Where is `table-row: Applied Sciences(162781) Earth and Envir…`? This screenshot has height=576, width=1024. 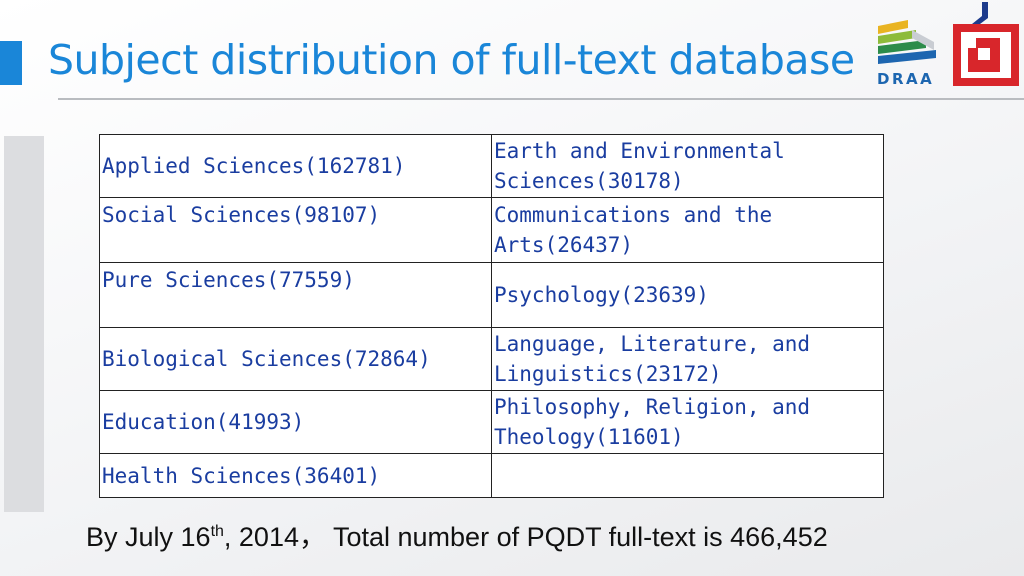 table-row: Applied Sciences(162781) Earth and Envir… is located at coordinates (491, 166).